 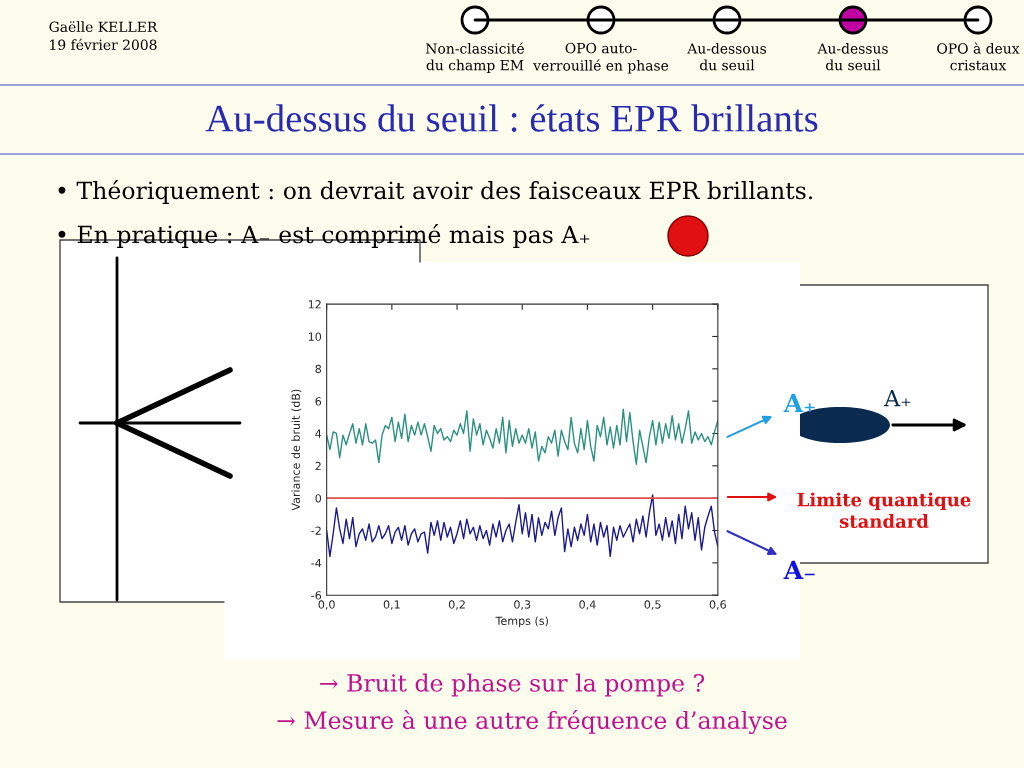 I want to click on text: A₋, so click(x=799, y=569).